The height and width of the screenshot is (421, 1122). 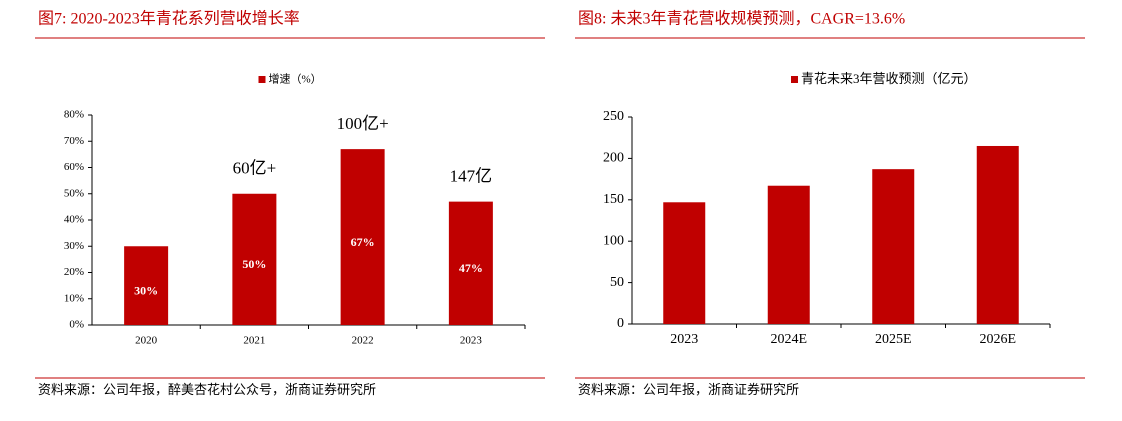 I want to click on legend-label: 青花未来3年营收预测（亿元）, so click(x=889, y=78).